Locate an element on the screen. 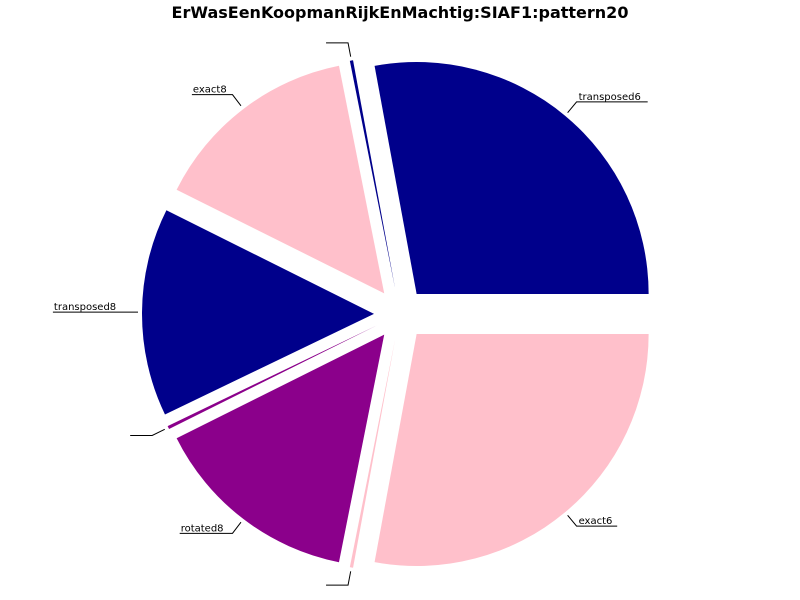  slice-label: exact6 is located at coordinates (596, 521).